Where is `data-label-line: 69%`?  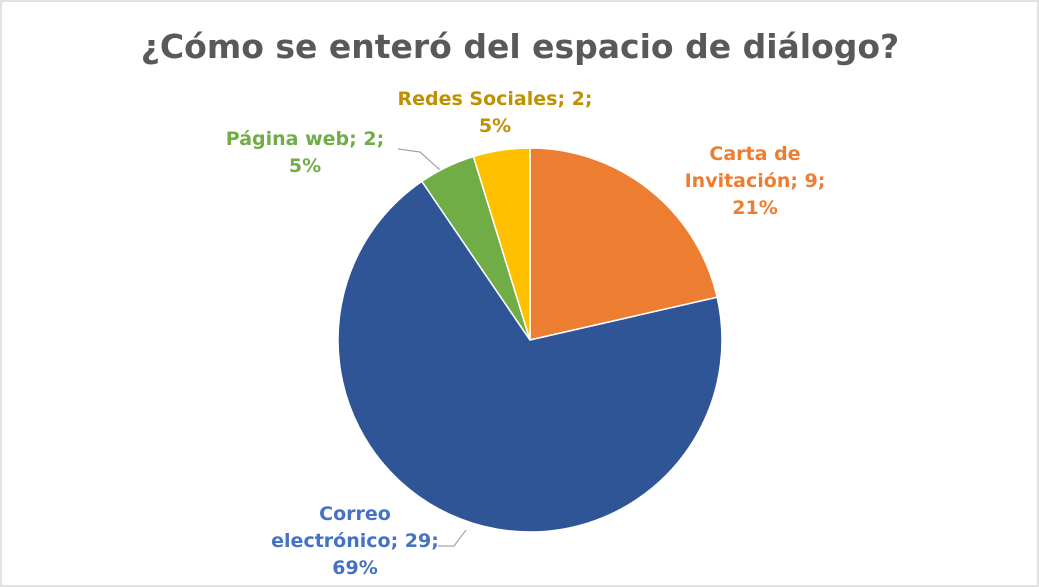
data-label-line: 69% is located at coordinates (354, 568).